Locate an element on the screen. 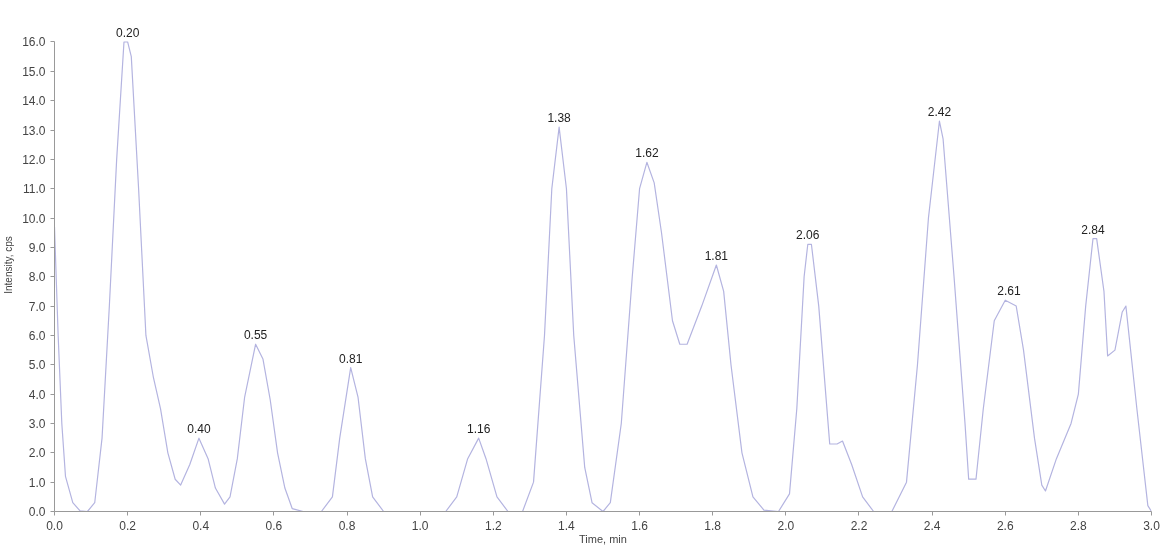 The image size is (1163, 547). x-tick-label: 2.8 is located at coordinates (1079, 525).